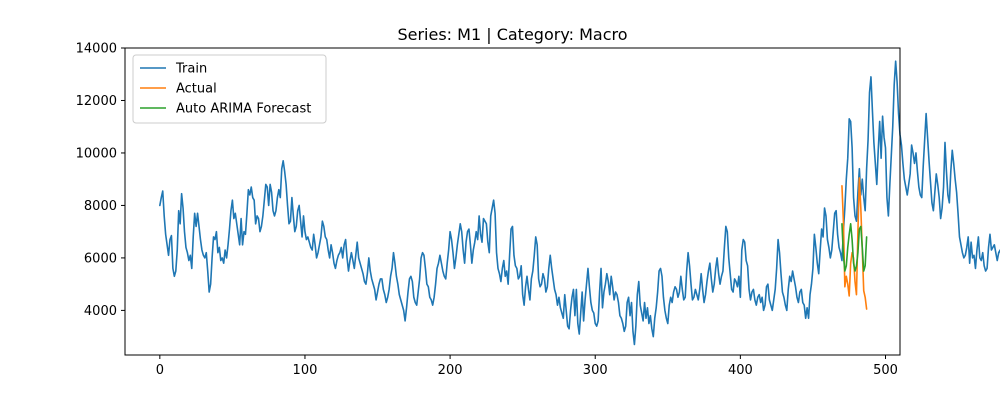 Image resolution: width=1000 pixels, height=400 pixels. I want to click on y-tick-label: 6000, so click(100, 258).